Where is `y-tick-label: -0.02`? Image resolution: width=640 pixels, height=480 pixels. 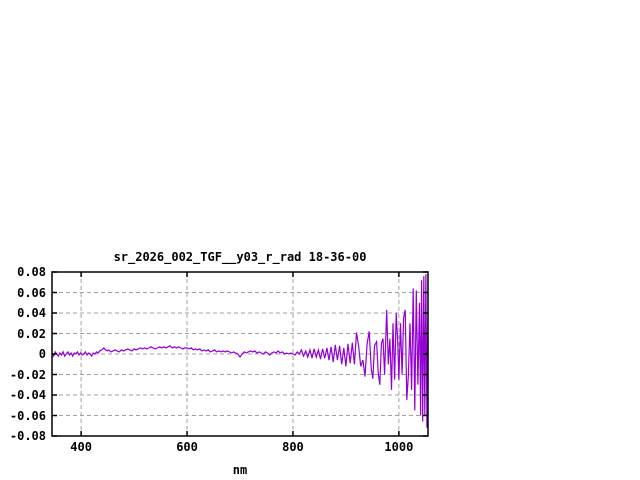 y-tick-label: -0.02 is located at coordinates (27, 374).